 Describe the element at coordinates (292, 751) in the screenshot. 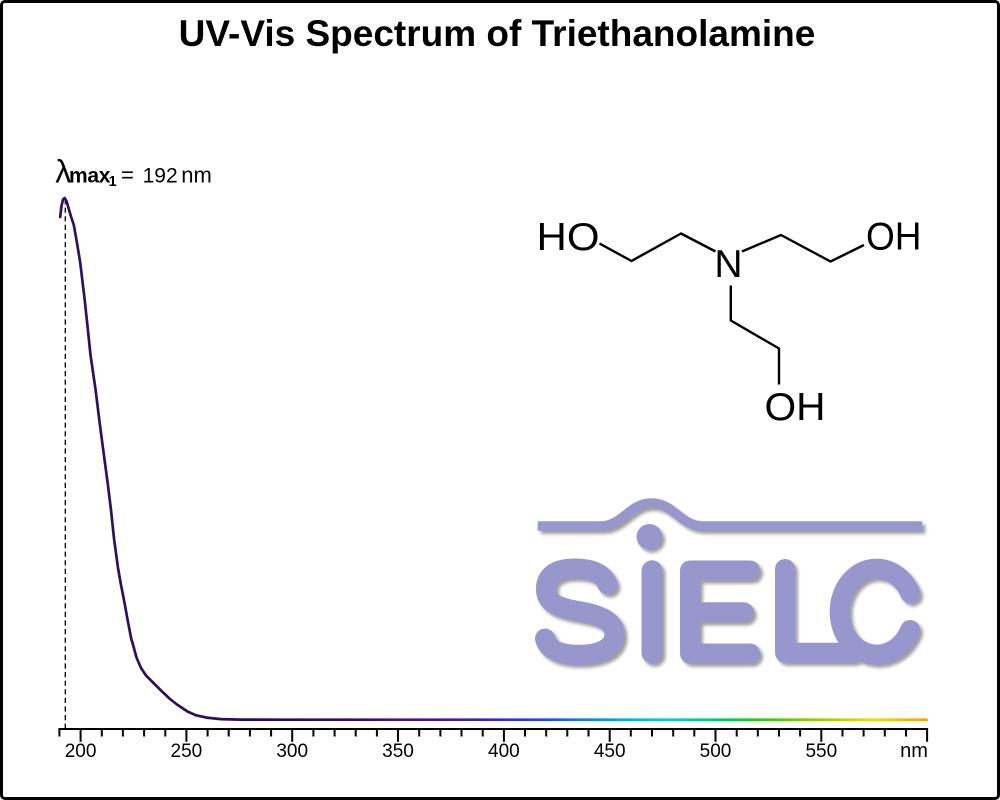

I see `svg-text: 300` at that location.